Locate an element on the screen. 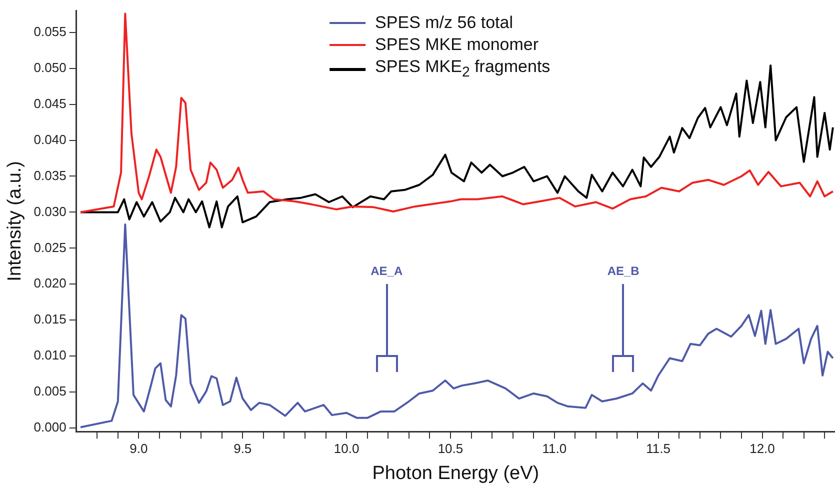 This screenshot has height=489, width=835. y-tick-label: 0.055 is located at coordinates (50, 31).